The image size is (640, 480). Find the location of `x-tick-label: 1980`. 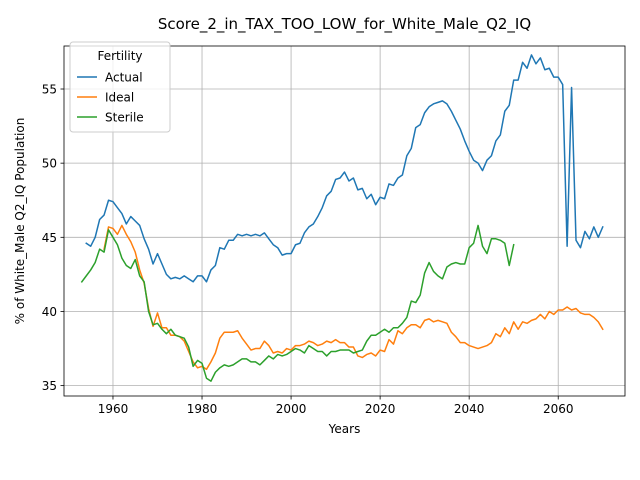

x-tick-label: 1980 is located at coordinates (202, 409).